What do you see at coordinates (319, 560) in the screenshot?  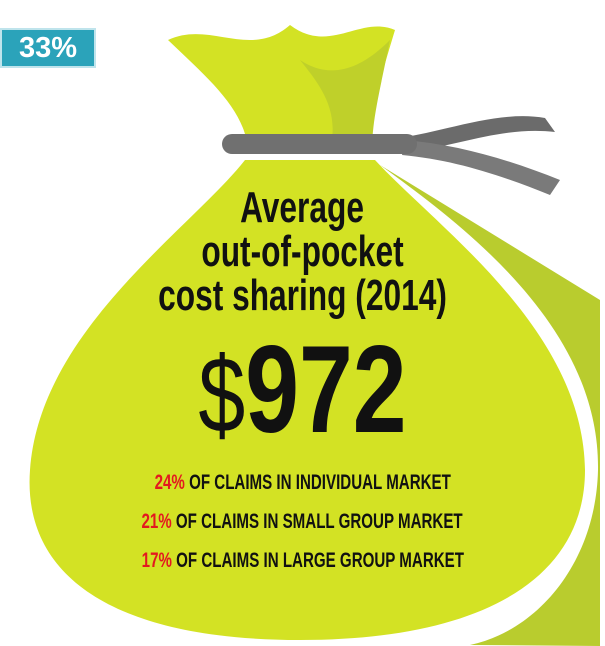 I see `claim-text: OF CLAIMS IN LARGE GROUP MARKET` at bounding box center [319, 560].